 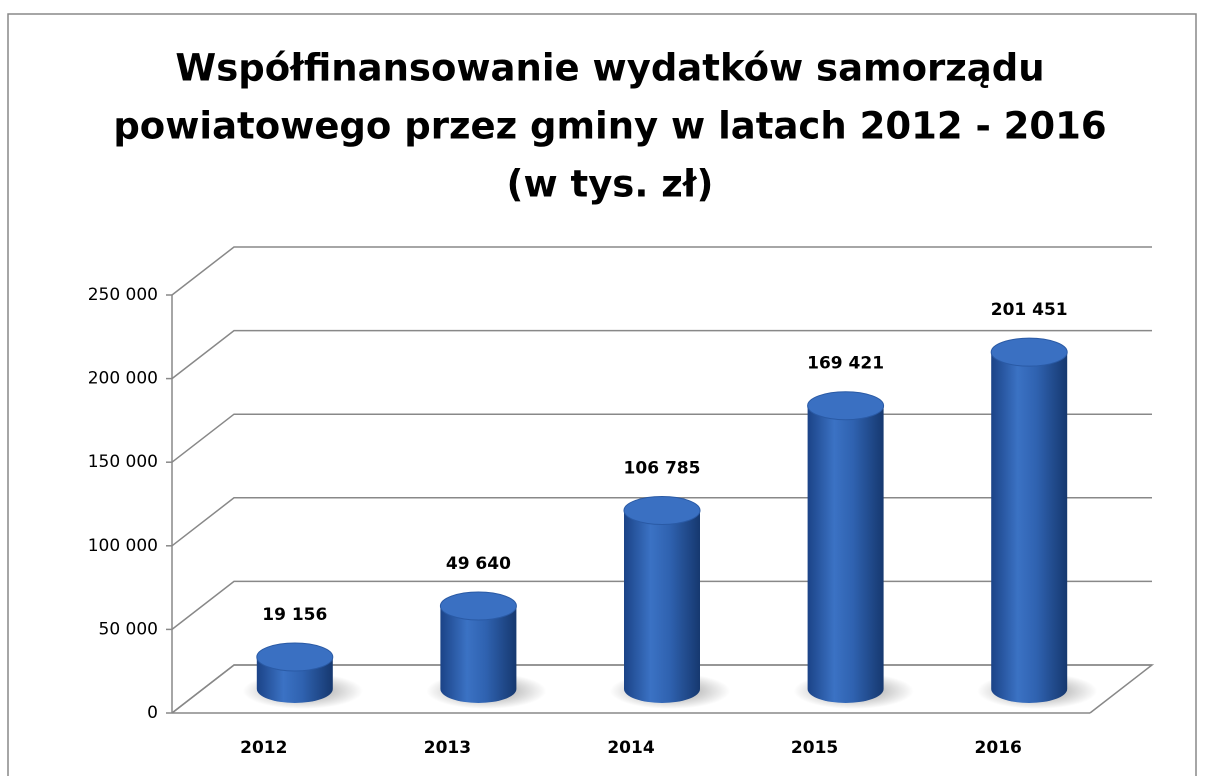 I want to click on y-tick-label: 200 000, so click(x=123, y=379).